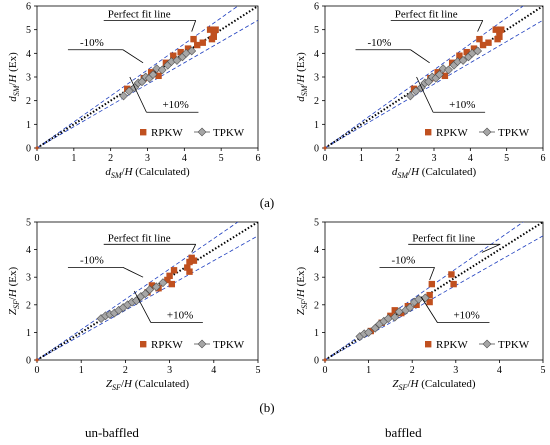 This screenshot has height=445, width=550. What do you see at coordinates (221, 158) in the screenshot?
I see `x-tick-label: 5` at bounding box center [221, 158].